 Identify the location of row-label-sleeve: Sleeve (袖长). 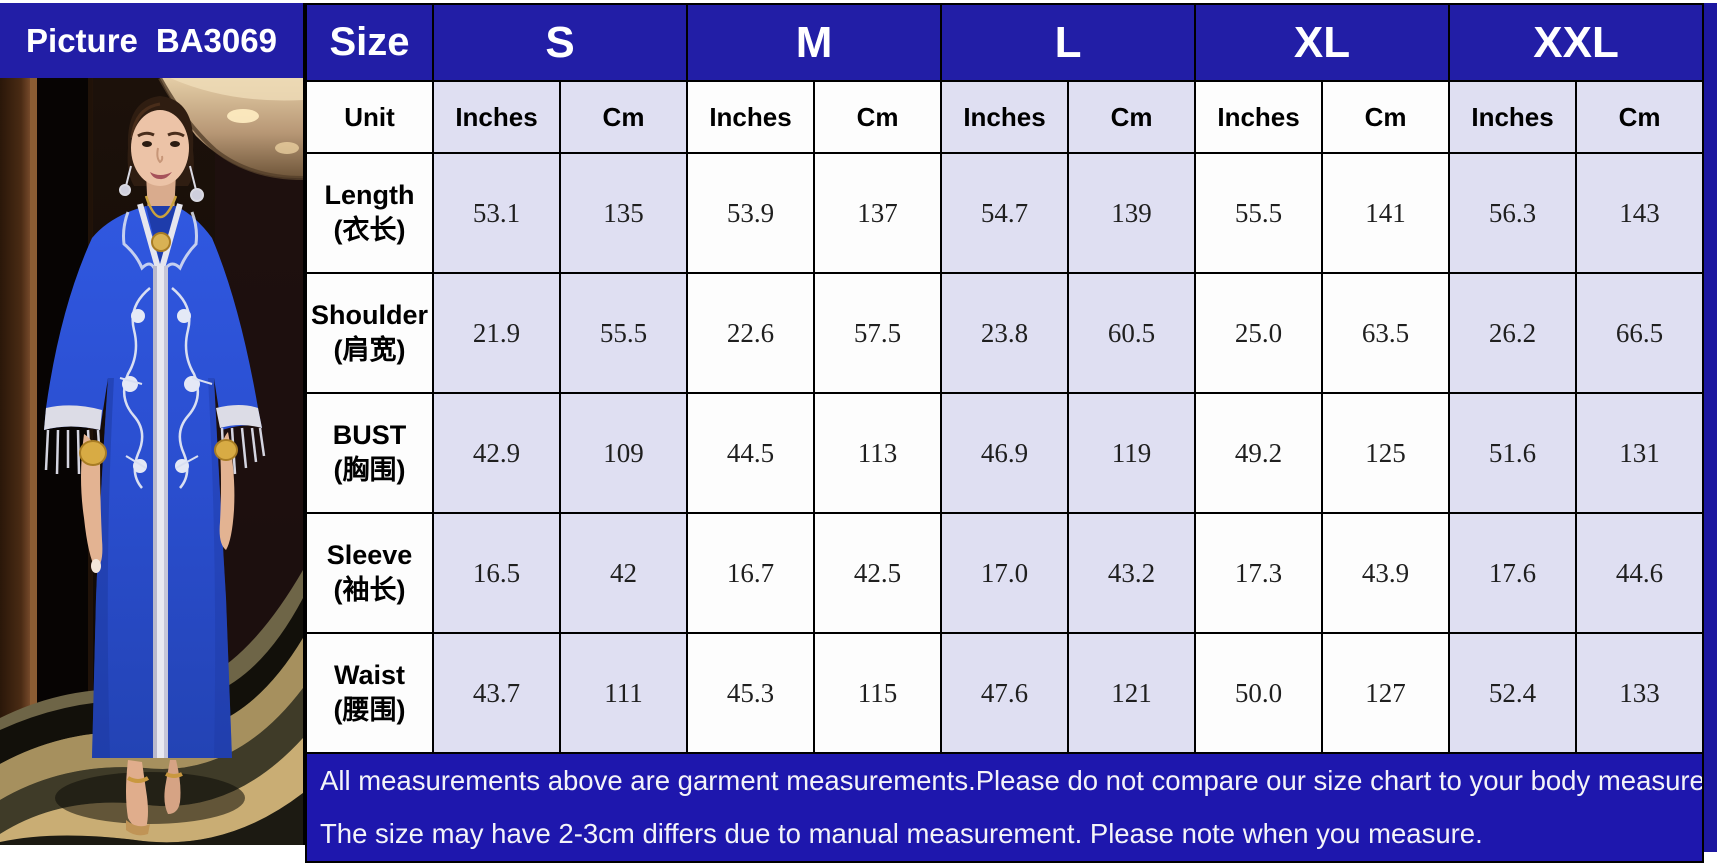
(369, 573).